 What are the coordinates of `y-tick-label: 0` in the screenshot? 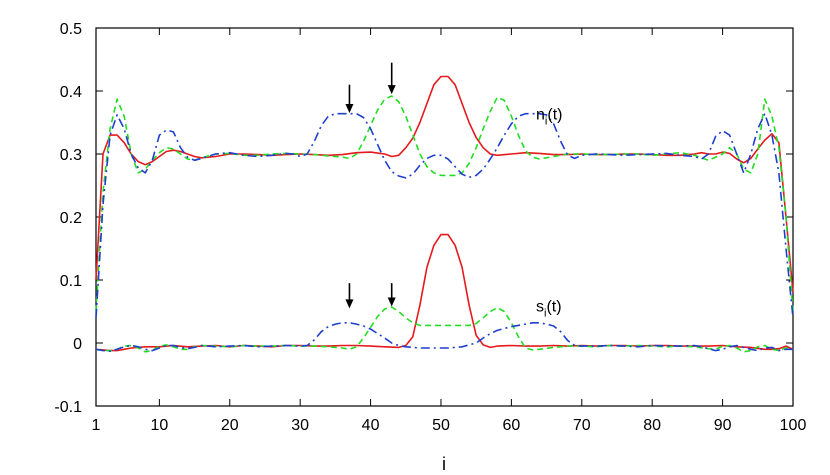 It's located at (77, 344).